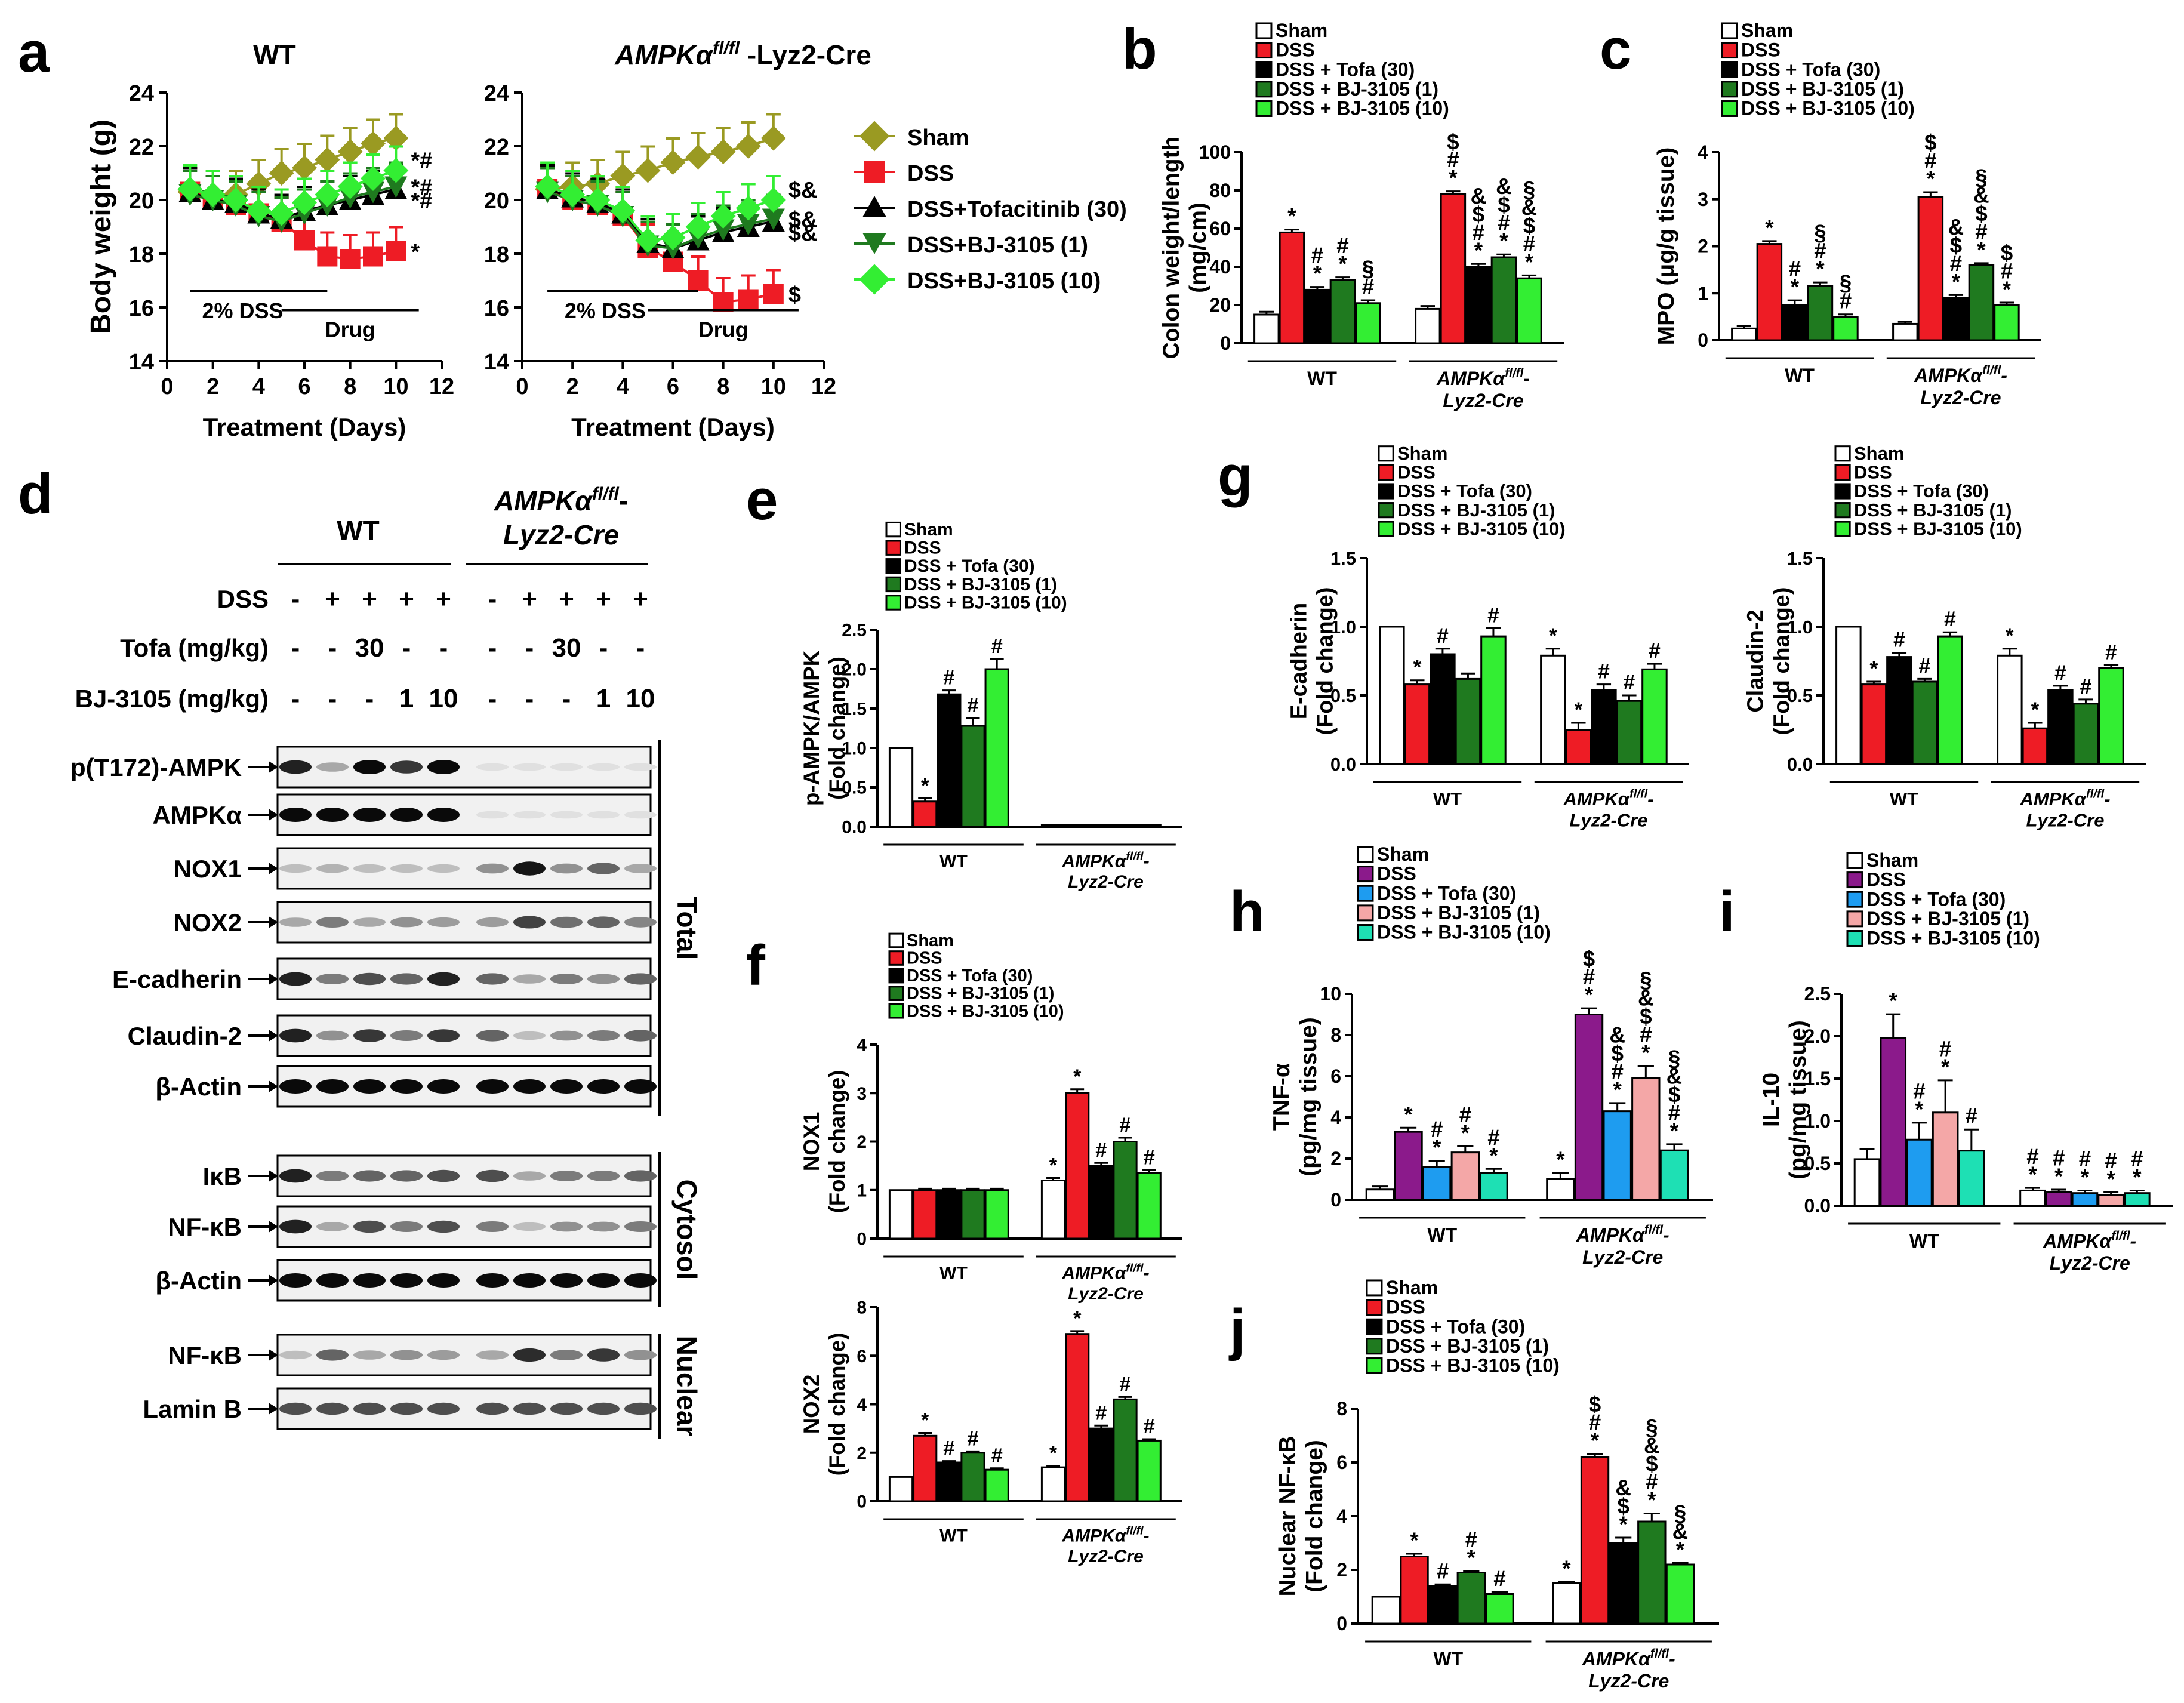 The height and width of the screenshot is (1703, 2184). I want to click on significance-mark: §, so click(1981, 177).